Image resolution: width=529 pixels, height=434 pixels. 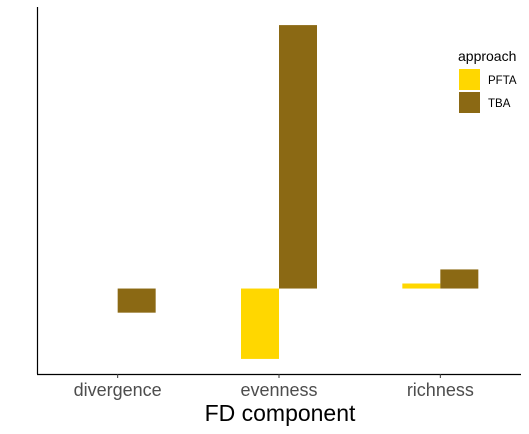 I want to click on legend-swatch-pfta, so click(x=469, y=79).